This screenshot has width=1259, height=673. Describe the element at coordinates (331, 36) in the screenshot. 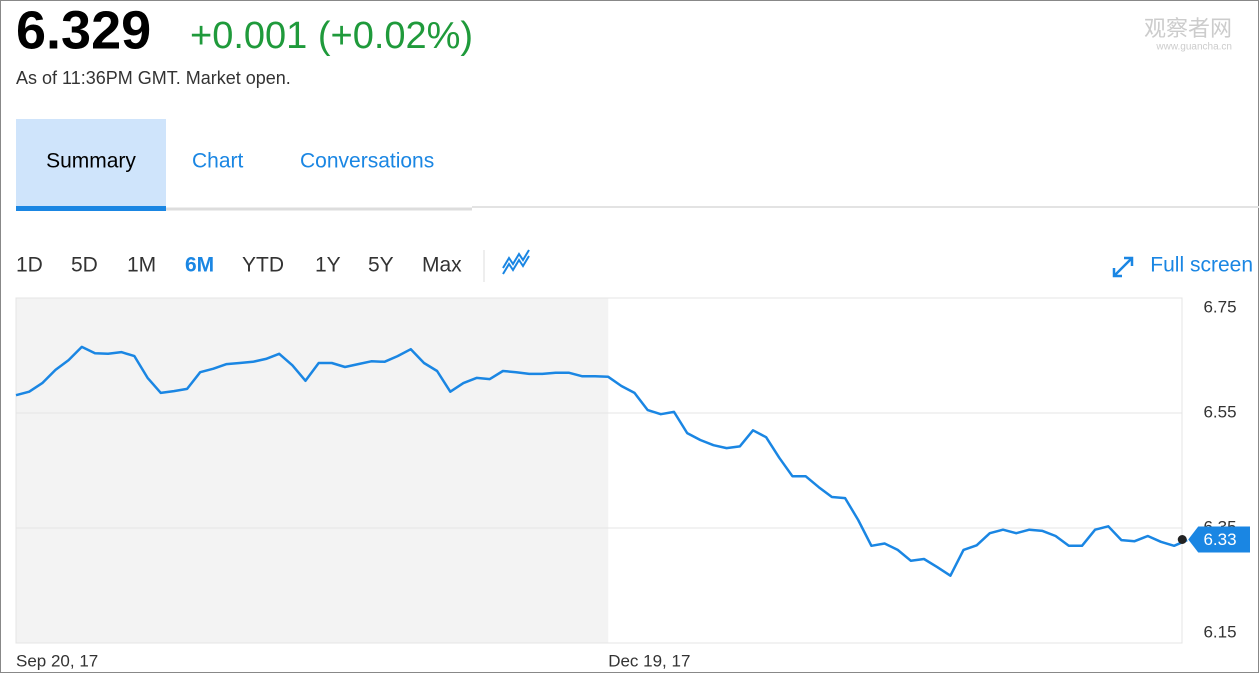

I see `price-change: +0.001 (+0.02%)` at that location.